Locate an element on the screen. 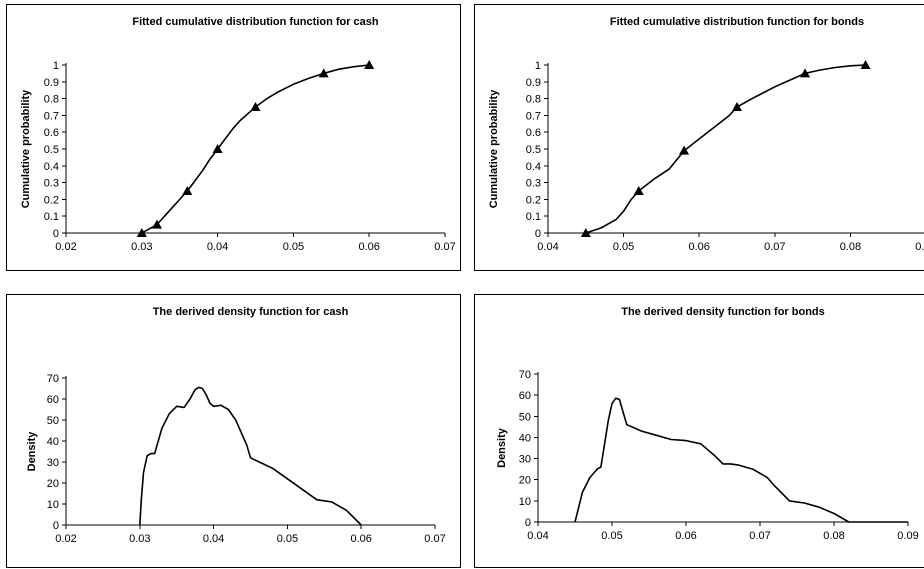 This screenshot has height=569, width=924. series-line-cdf-bonds is located at coordinates (725, 149).